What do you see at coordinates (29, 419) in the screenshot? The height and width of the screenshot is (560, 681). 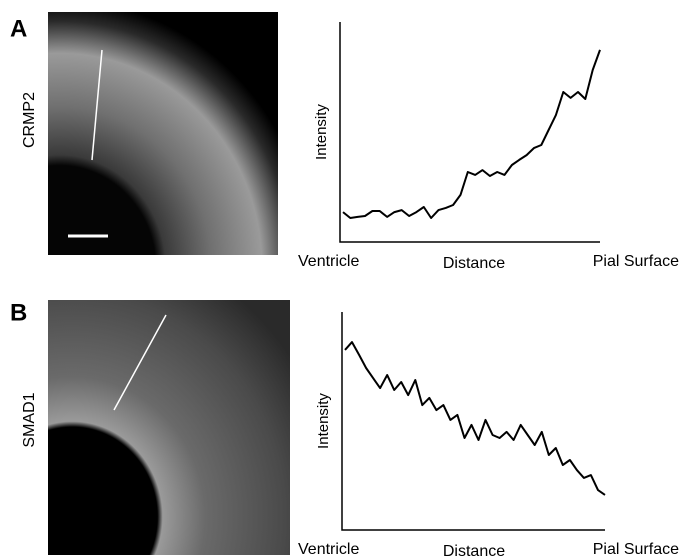 I see `image-label: SMAD1` at bounding box center [29, 419].